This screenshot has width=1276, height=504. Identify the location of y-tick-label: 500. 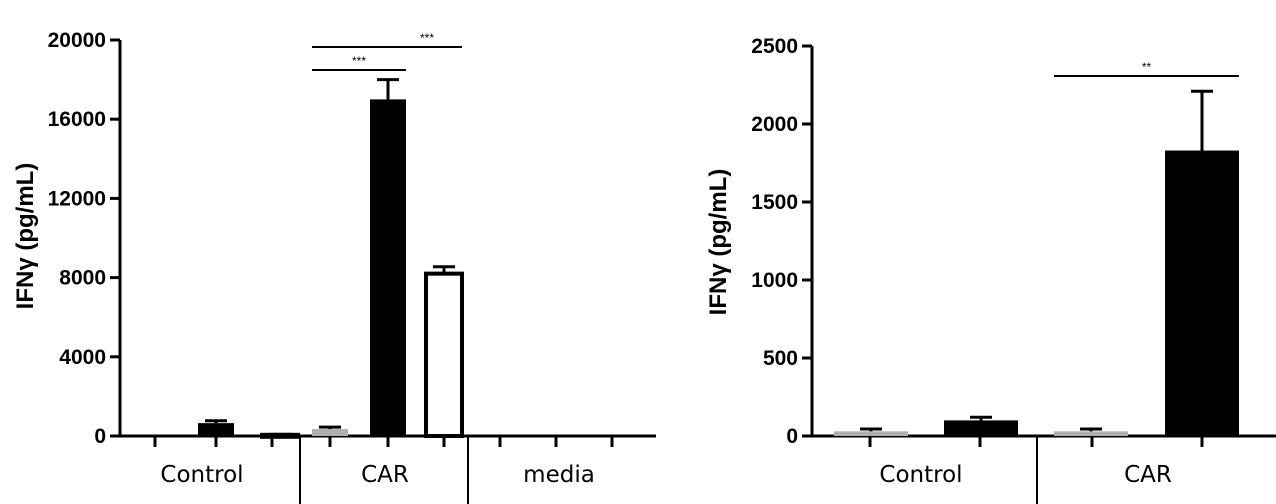
(780, 358).